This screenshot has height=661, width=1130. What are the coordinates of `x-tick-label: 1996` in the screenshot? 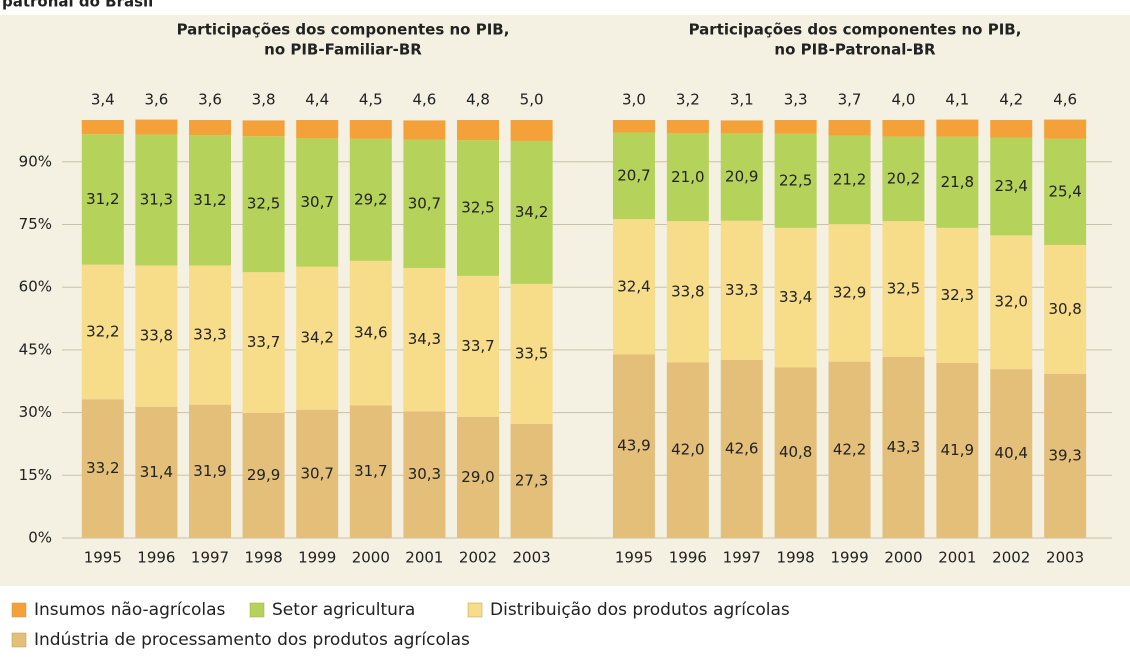 It's located at (688, 558).